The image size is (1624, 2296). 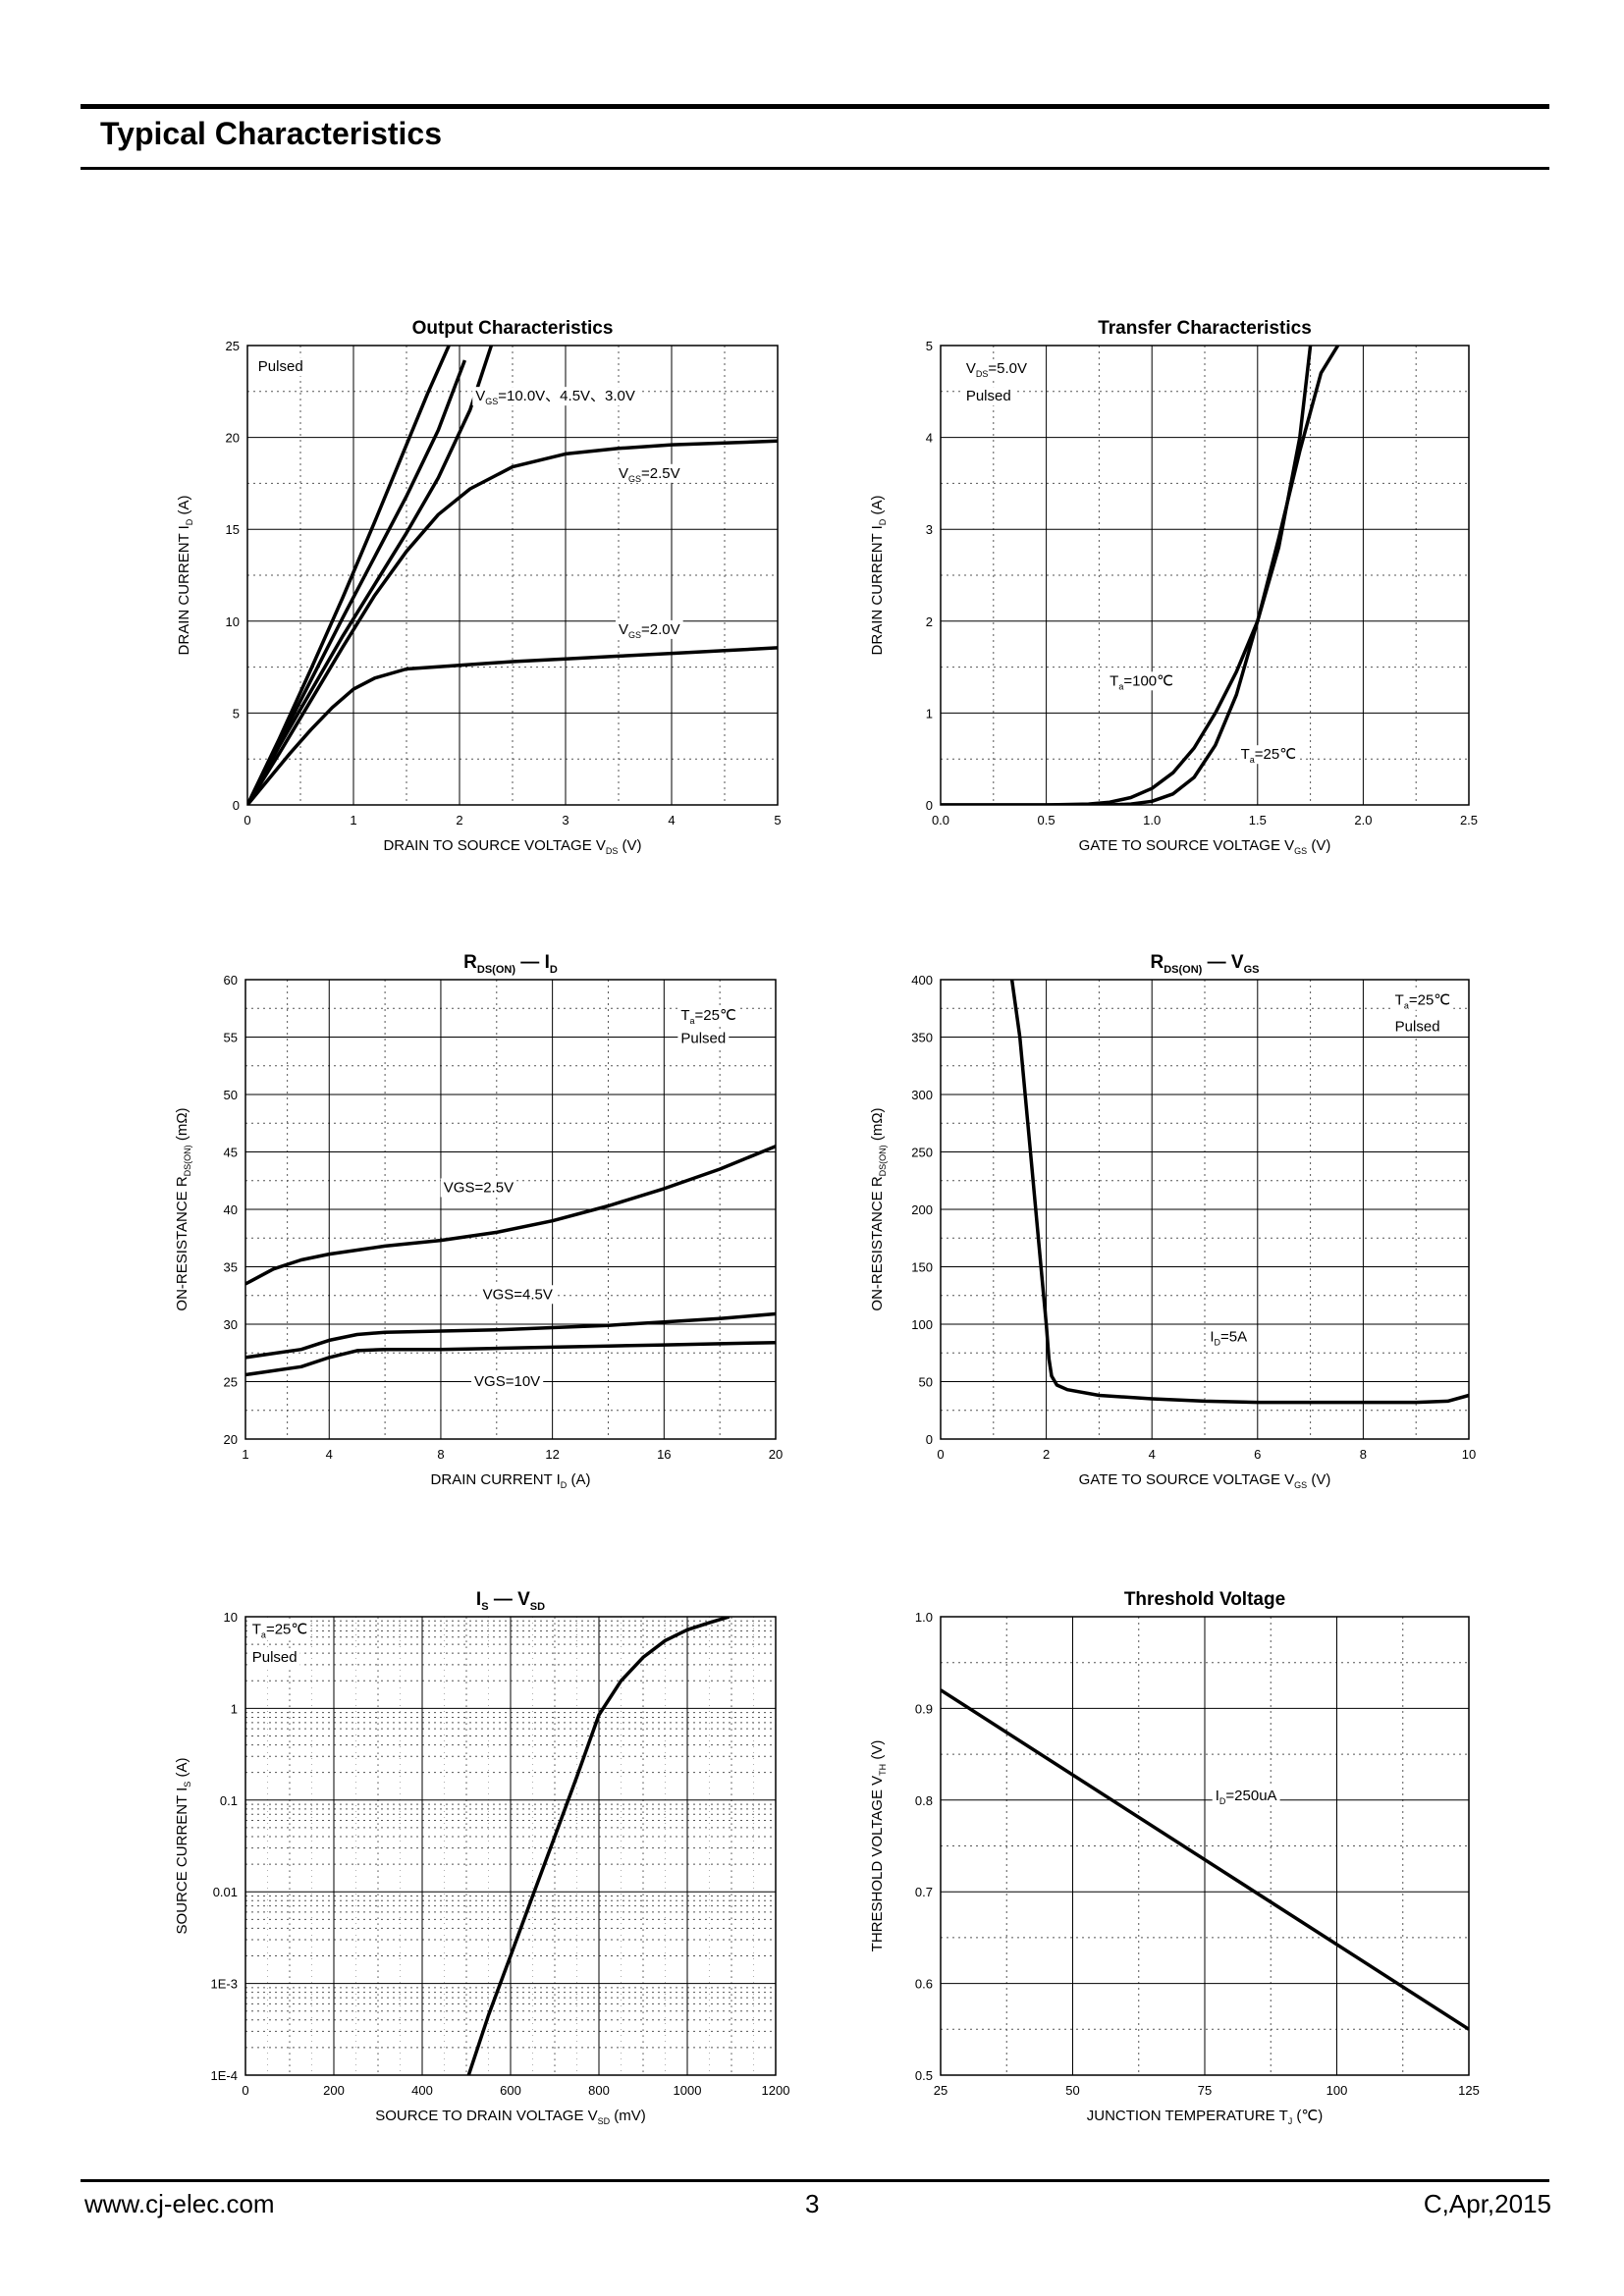 What do you see at coordinates (776, 1454) in the screenshot?
I see `x-tick-label: 20` at bounding box center [776, 1454].